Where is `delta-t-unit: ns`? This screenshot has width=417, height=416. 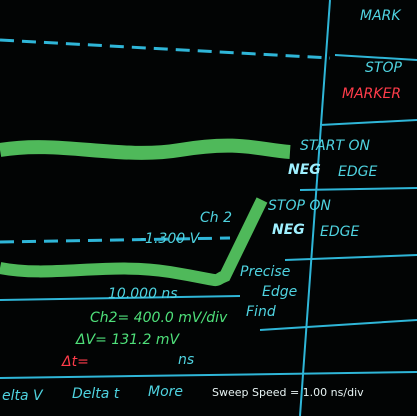
delta-t-unit: ns is located at coordinates (186, 360).